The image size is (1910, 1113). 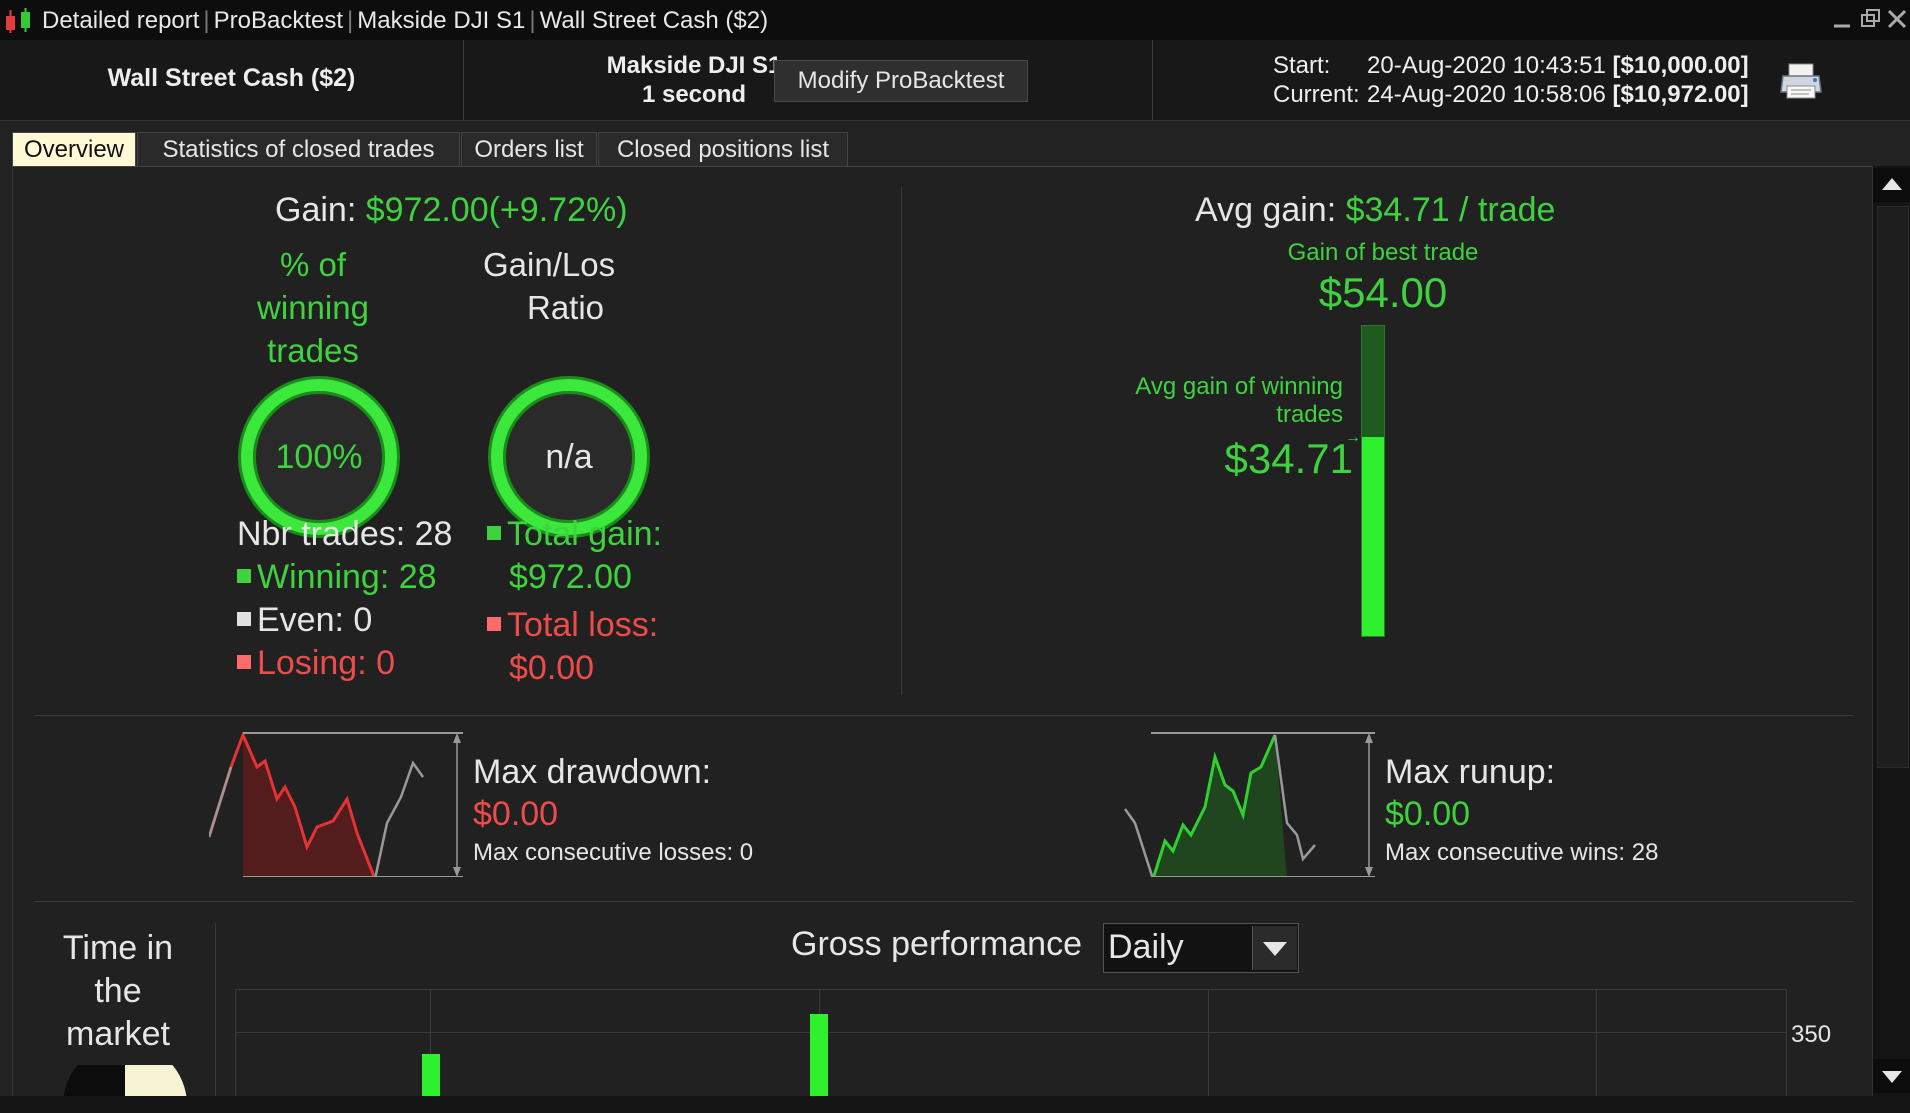 I want to click on nbr-trades: Nbr trades: 28, so click(x=345, y=534).